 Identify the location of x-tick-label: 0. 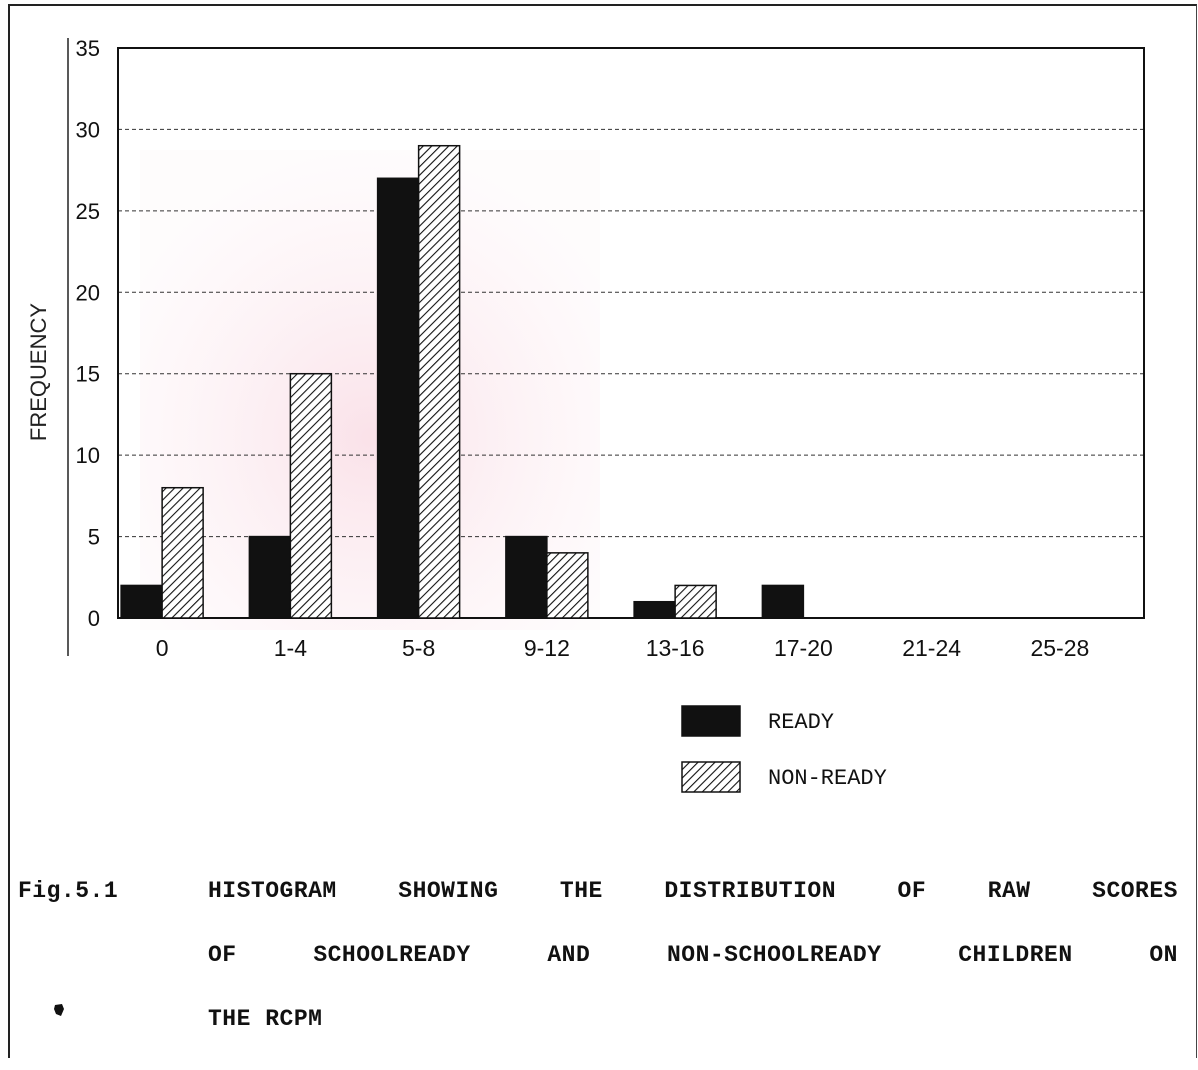
(162, 648).